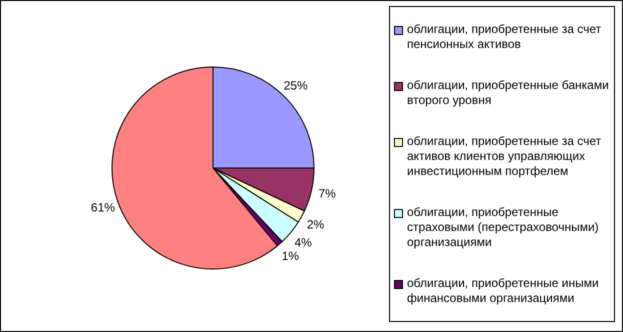 This screenshot has width=623, height=332. I want to click on data-label: 1%, so click(291, 255).